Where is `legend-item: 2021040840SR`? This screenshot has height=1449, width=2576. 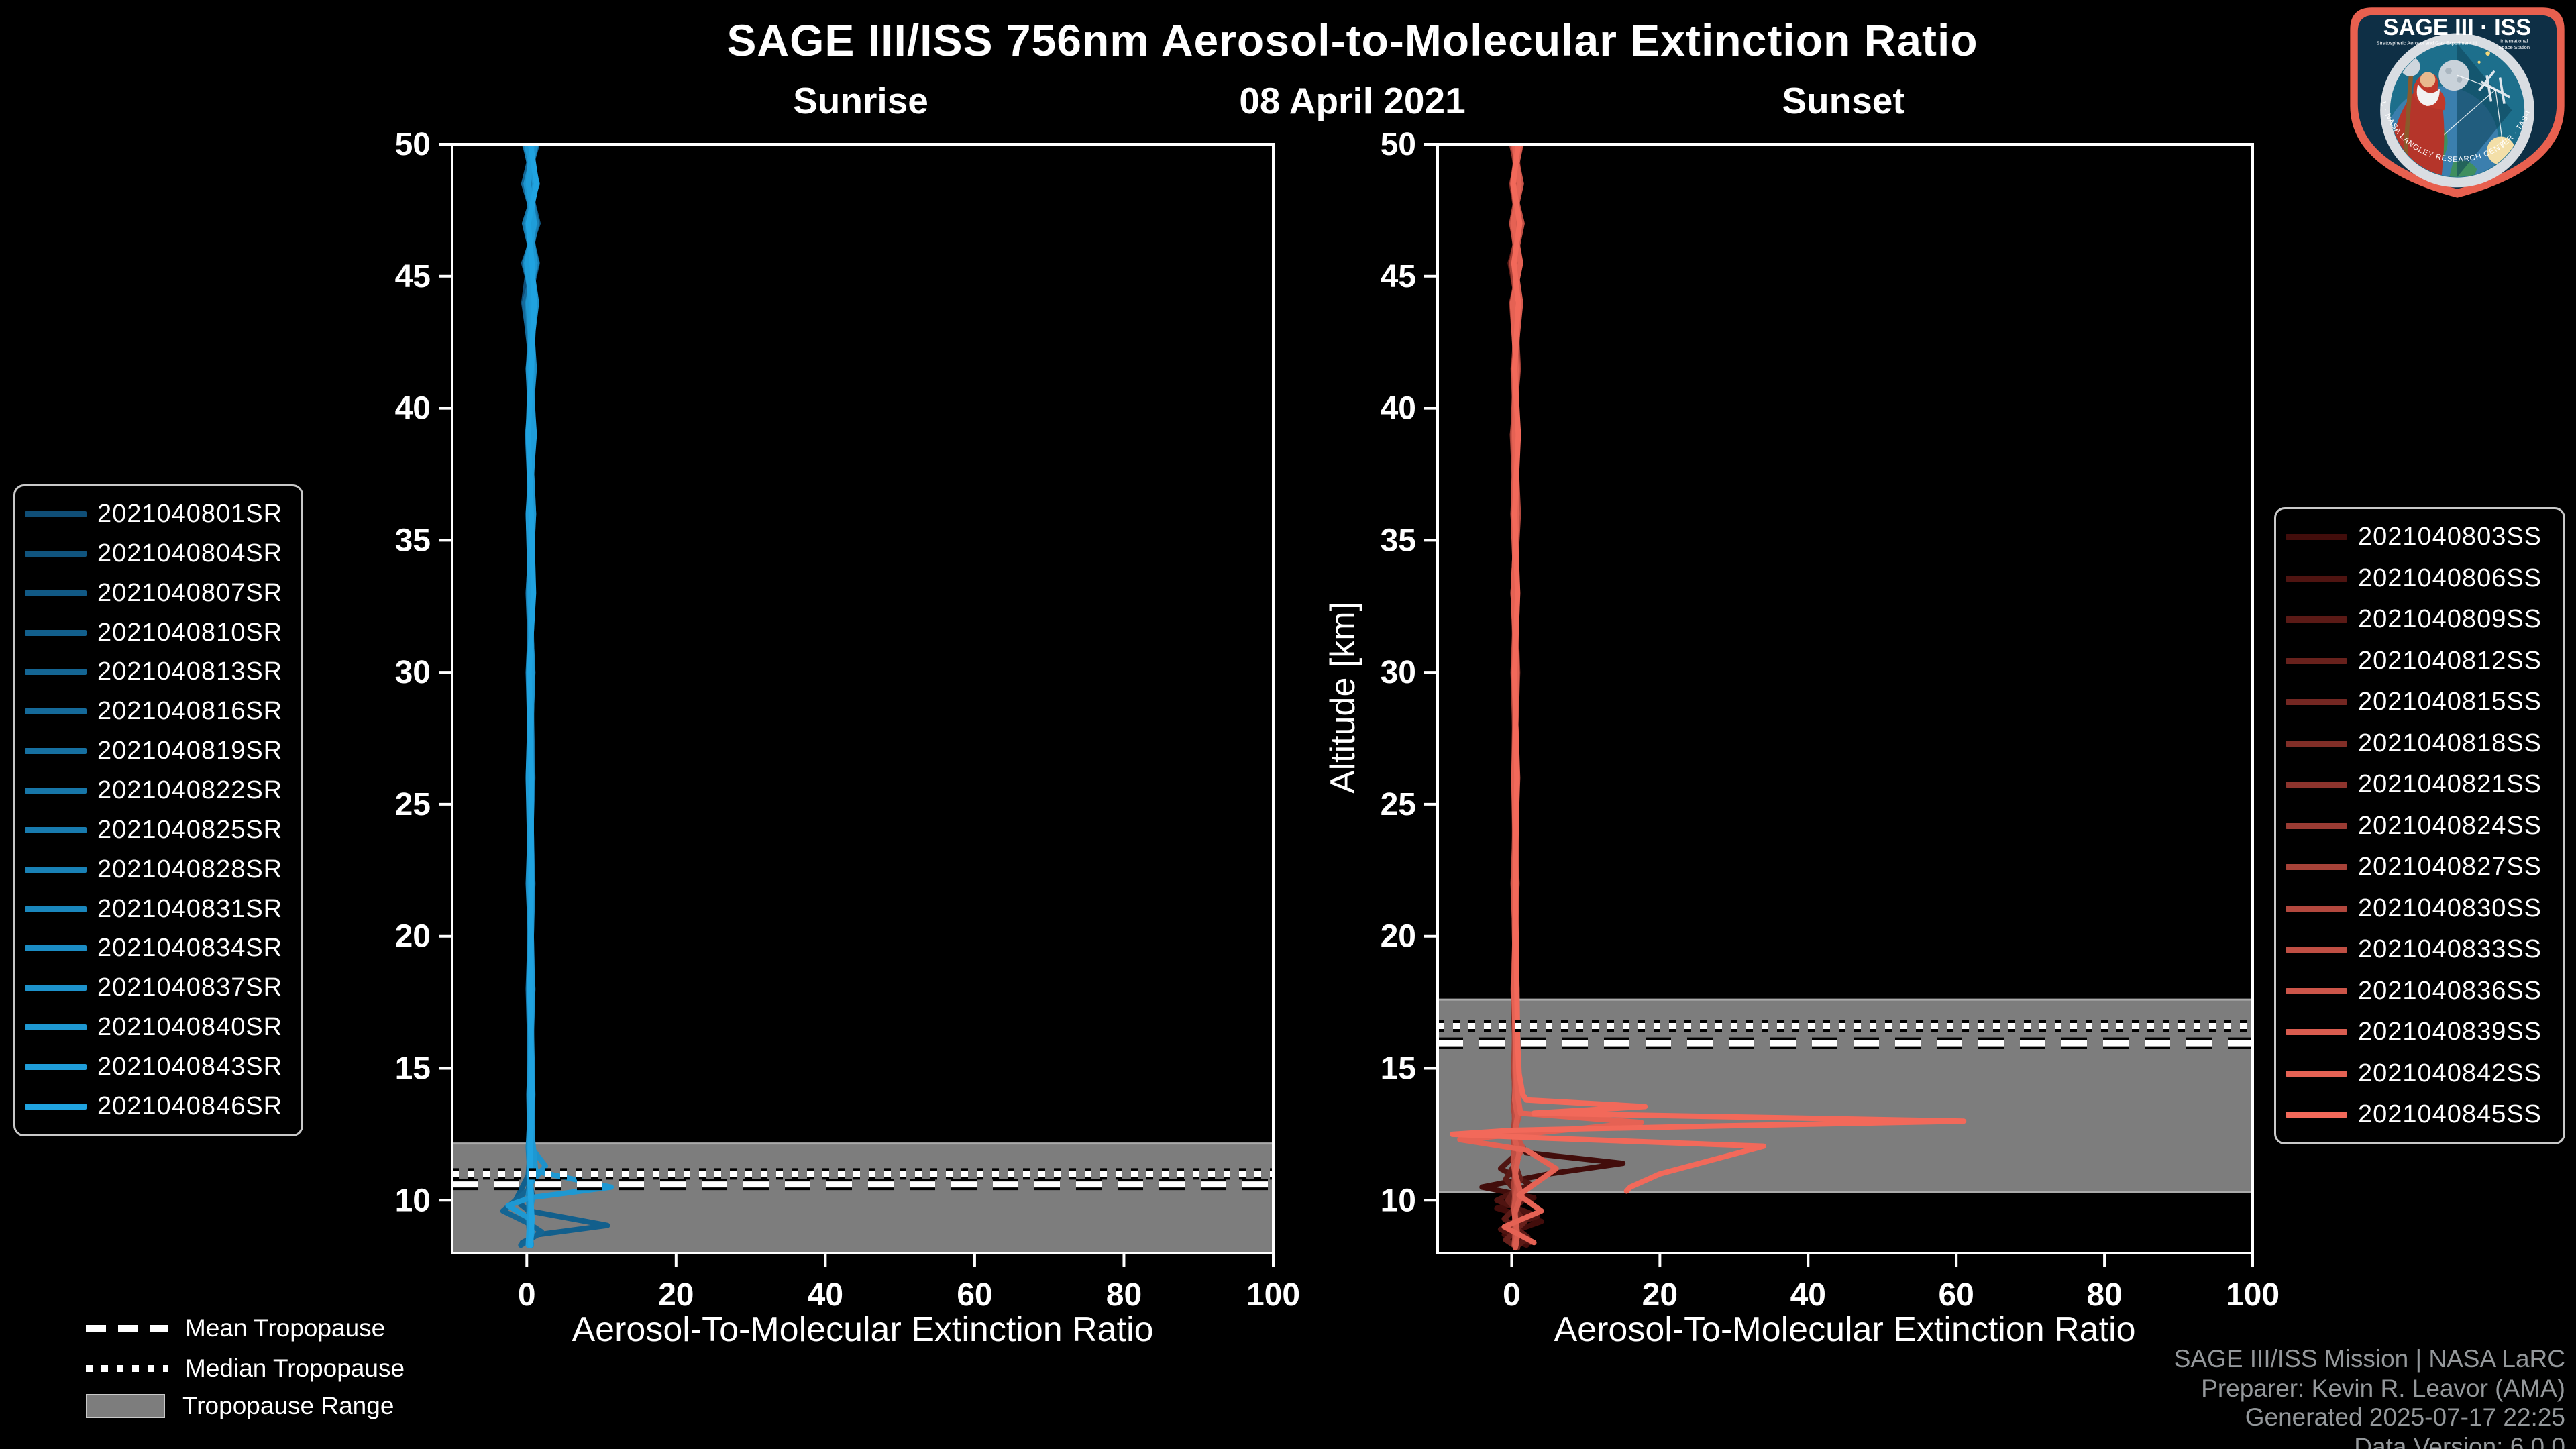 legend-item: 2021040840SR is located at coordinates (158, 1027).